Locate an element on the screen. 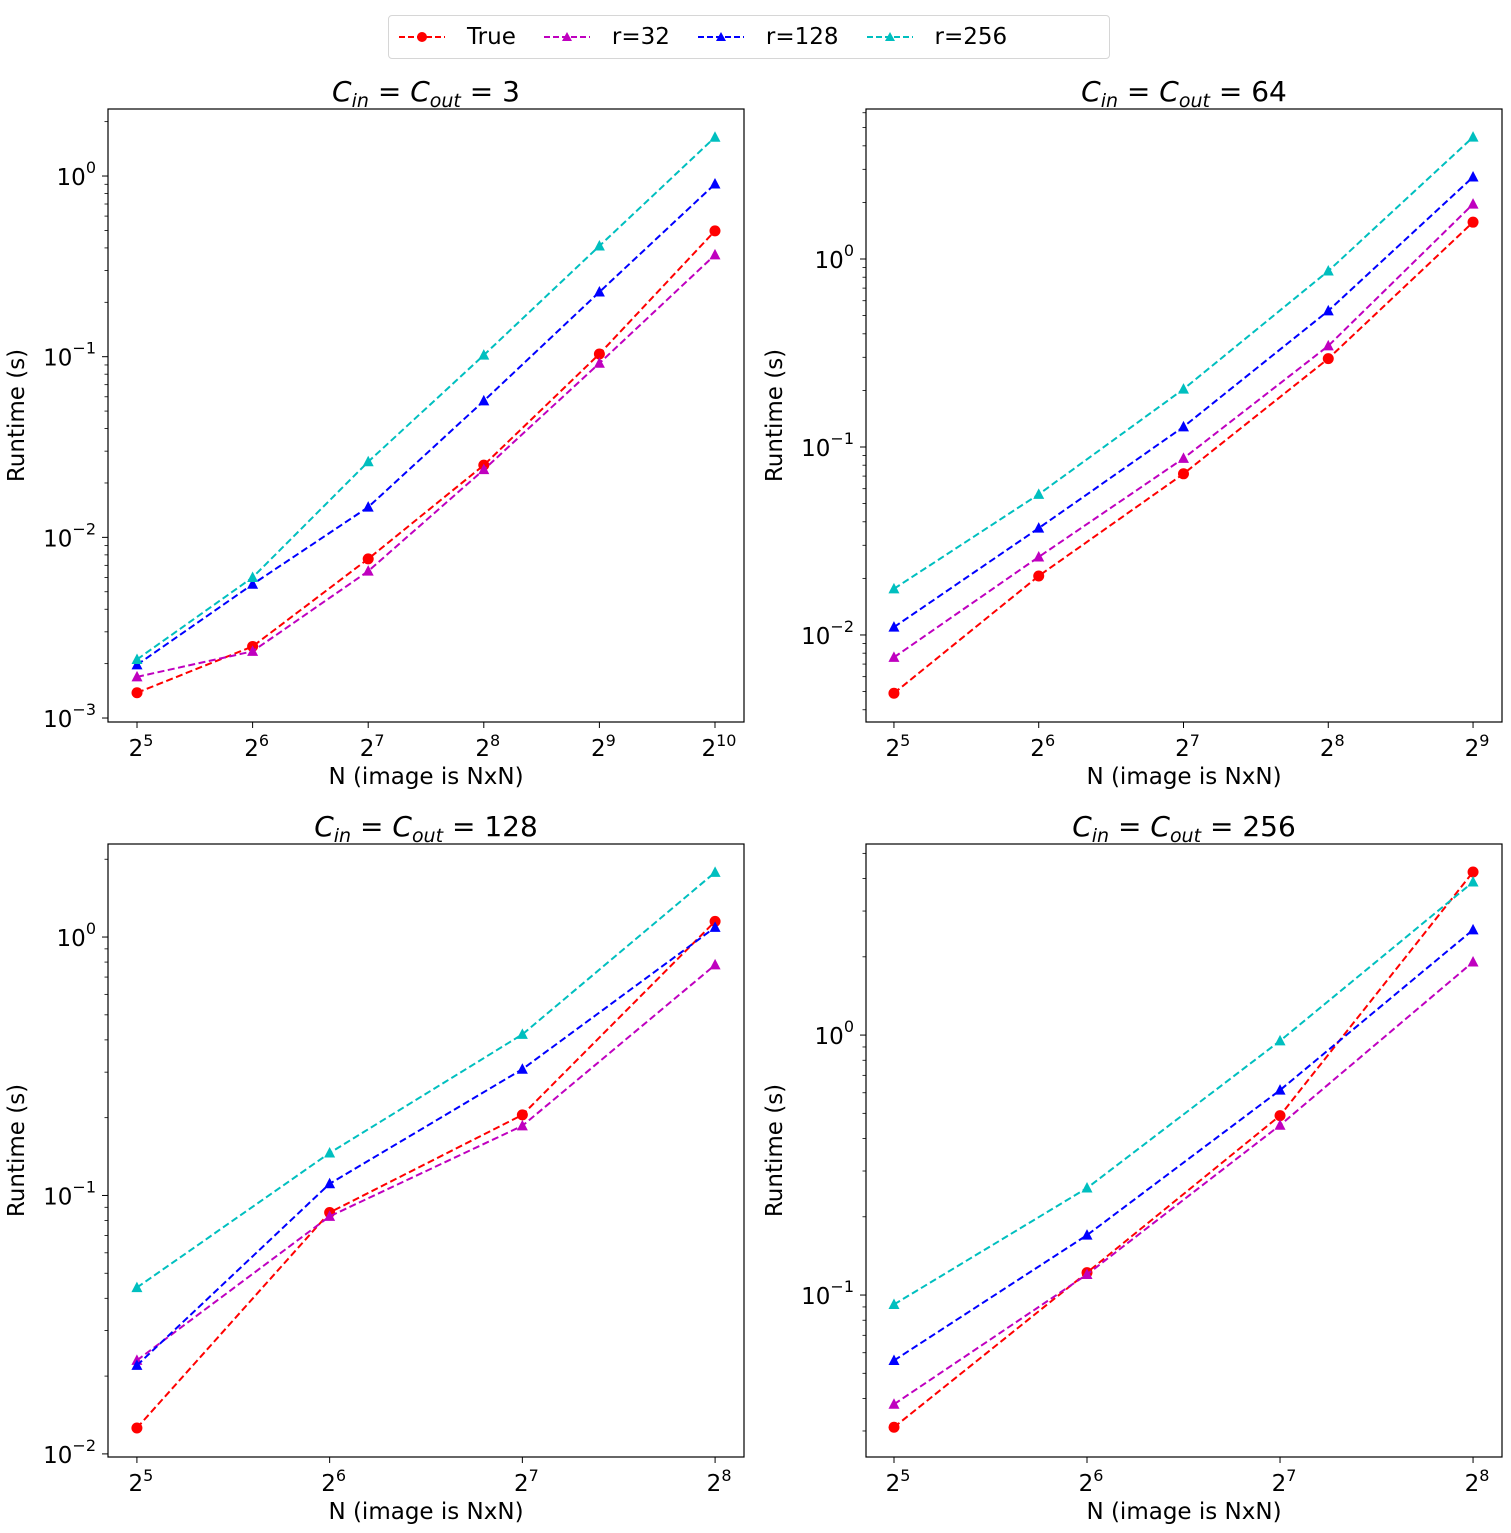 The width and height of the screenshot is (1511, 1533). subplot-title: Cin = Cout = 3 is located at coordinates (426, 93).